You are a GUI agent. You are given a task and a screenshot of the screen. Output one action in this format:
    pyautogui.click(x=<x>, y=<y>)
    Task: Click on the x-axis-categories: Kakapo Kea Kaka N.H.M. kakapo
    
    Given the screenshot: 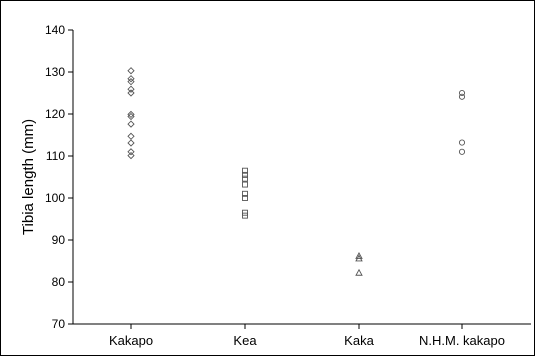 What is the action you would take?
    pyautogui.click(x=307, y=336)
    